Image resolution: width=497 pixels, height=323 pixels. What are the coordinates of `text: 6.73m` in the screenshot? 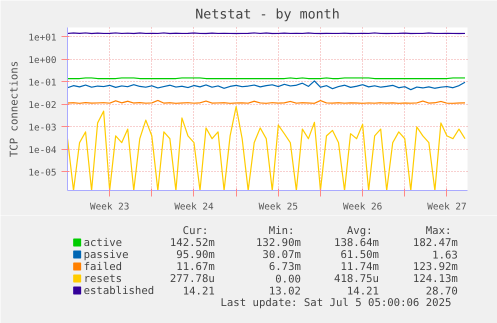 It's located at (284, 266).